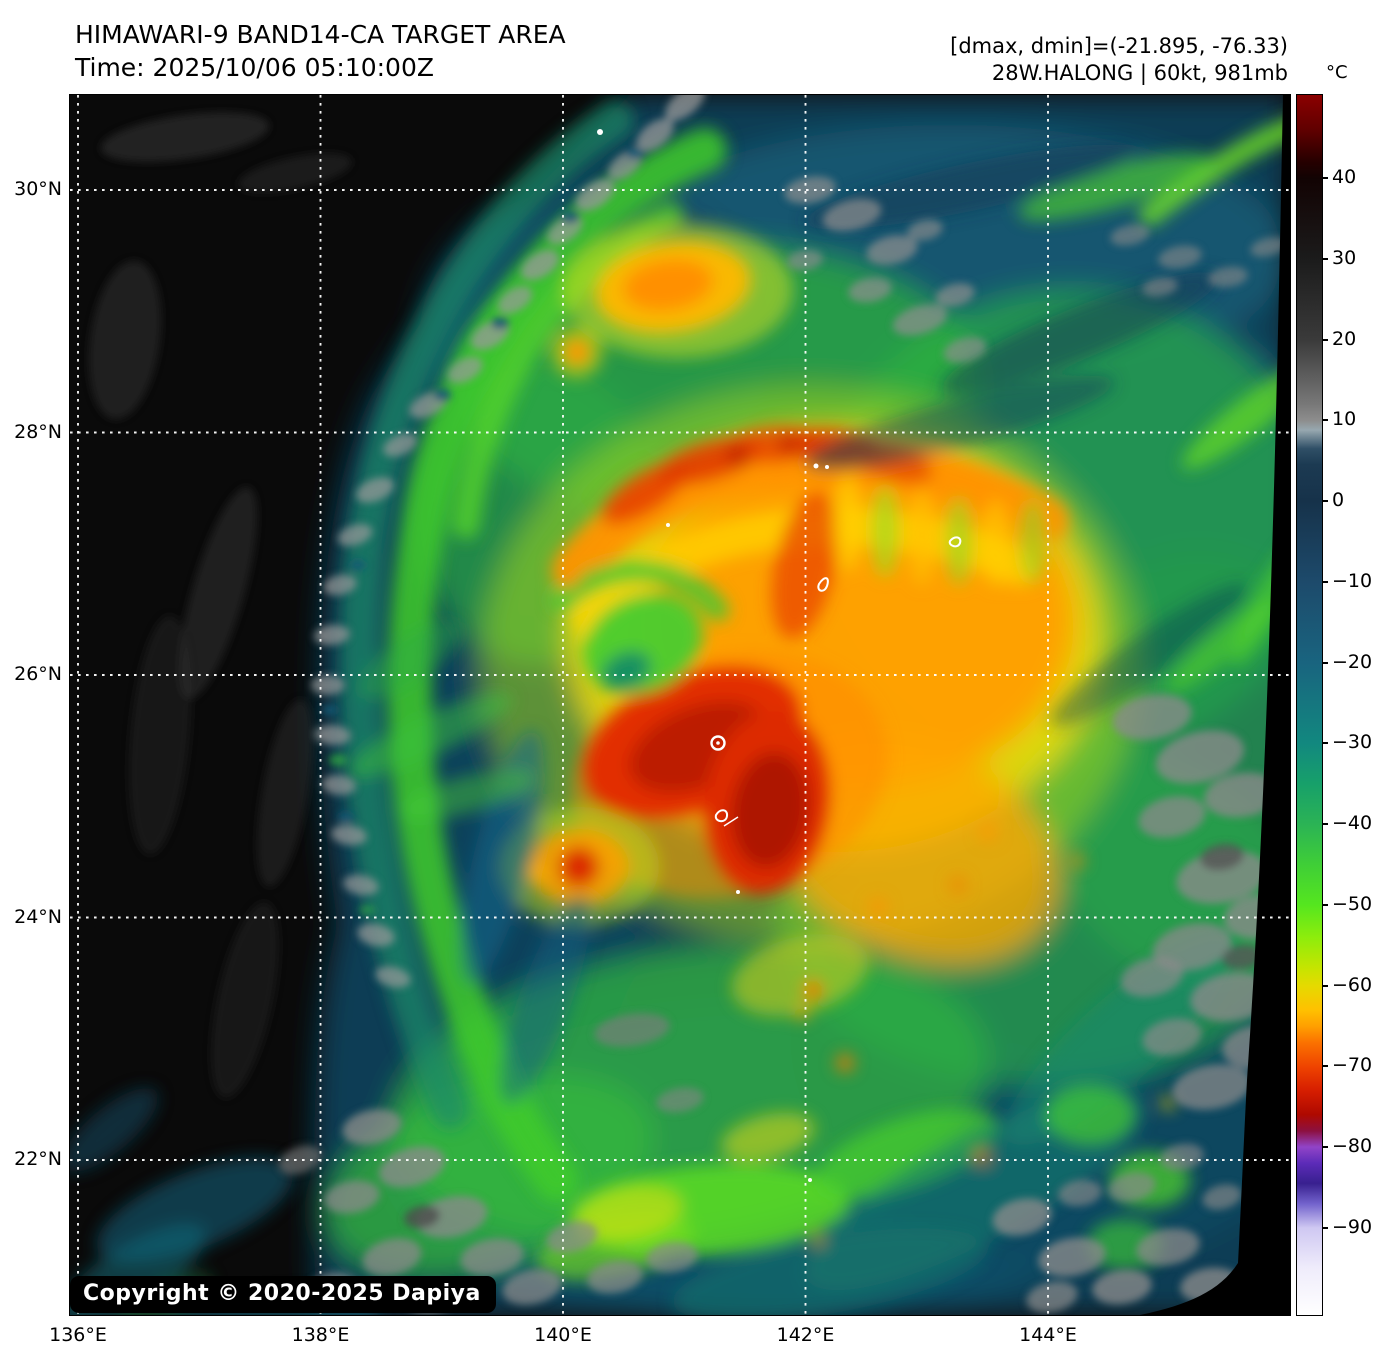  I want to click on colorbar-tick-label: −40, so click(1352, 823).